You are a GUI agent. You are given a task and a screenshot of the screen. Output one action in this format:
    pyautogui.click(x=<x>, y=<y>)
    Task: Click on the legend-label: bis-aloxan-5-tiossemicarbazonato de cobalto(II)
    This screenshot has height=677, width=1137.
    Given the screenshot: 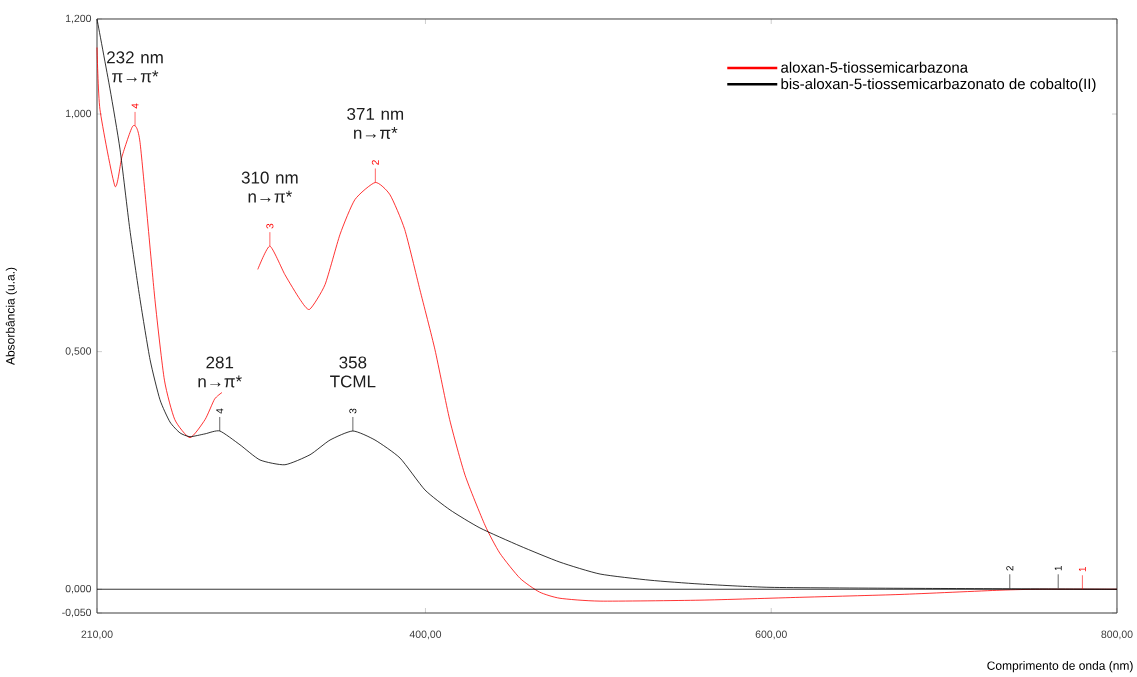 What is the action you would take?
    pyautogui.click(x=938, y=85)
    